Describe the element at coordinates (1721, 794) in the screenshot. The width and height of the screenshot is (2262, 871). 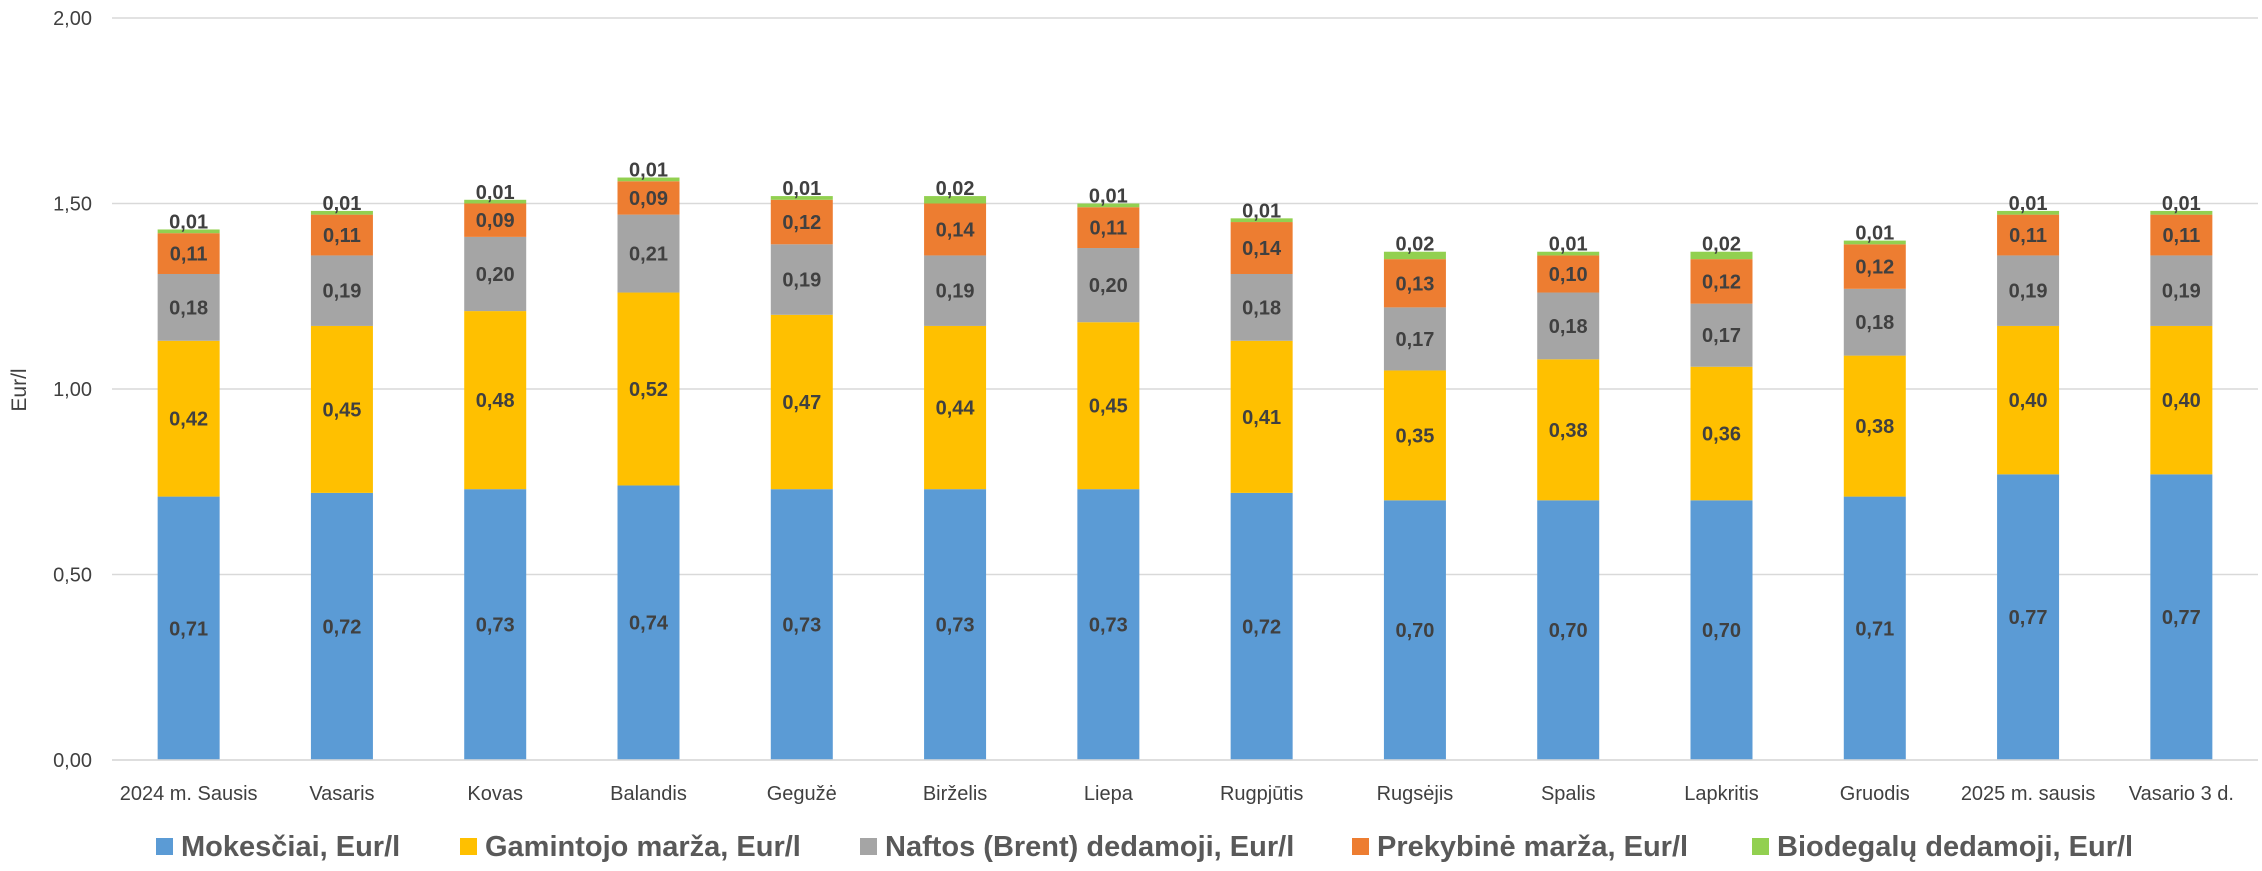
I see `x-tick-label: Lapkritis` at that location.